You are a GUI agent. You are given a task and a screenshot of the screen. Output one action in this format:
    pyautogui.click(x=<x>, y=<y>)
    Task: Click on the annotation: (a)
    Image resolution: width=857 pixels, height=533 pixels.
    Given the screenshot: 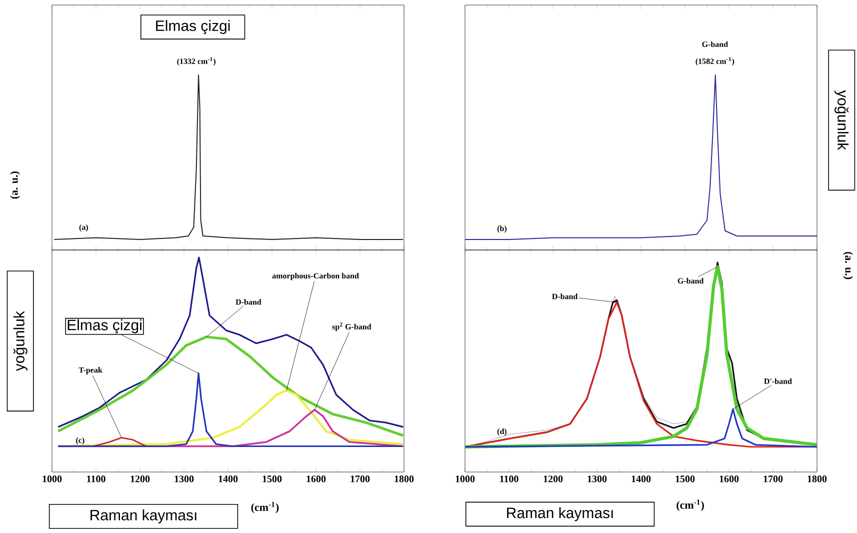 What is the action you would take?
    pyautogui.click(x=83, y=228)
    